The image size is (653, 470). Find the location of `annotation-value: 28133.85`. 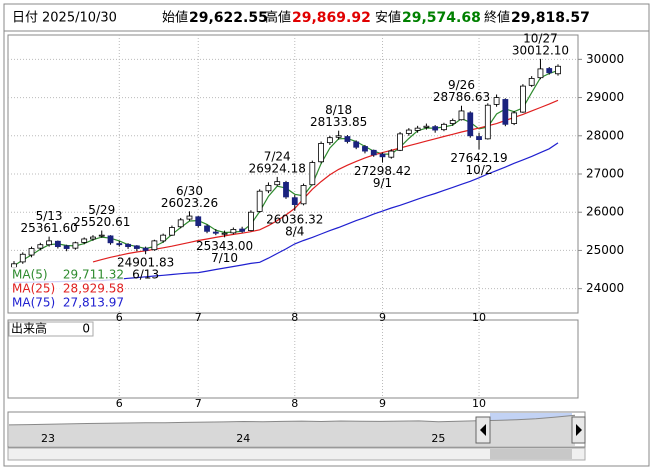

annotation-value: 28133.85 is located at coordinates (338, 122).